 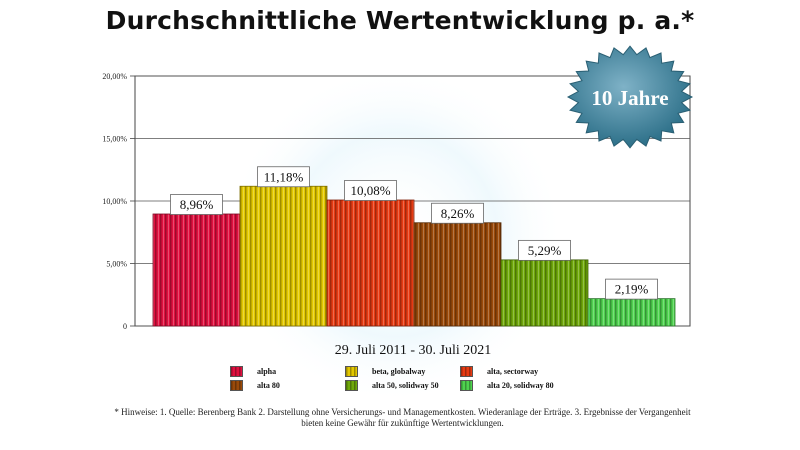 What do you see at coordinates (405, 385) in the screenshot?
I see `legend-label: alta 50, solidway 50` at bounding box center [405, 385].